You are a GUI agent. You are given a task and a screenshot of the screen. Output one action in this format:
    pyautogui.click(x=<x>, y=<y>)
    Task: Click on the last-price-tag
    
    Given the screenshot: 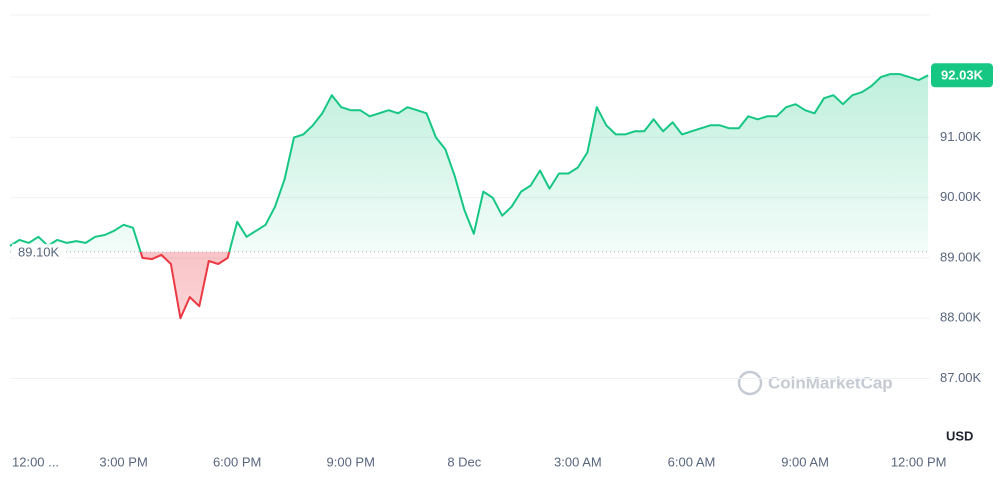 What is the action you would take?
    pyautogui.click(x=962, y=75)
    